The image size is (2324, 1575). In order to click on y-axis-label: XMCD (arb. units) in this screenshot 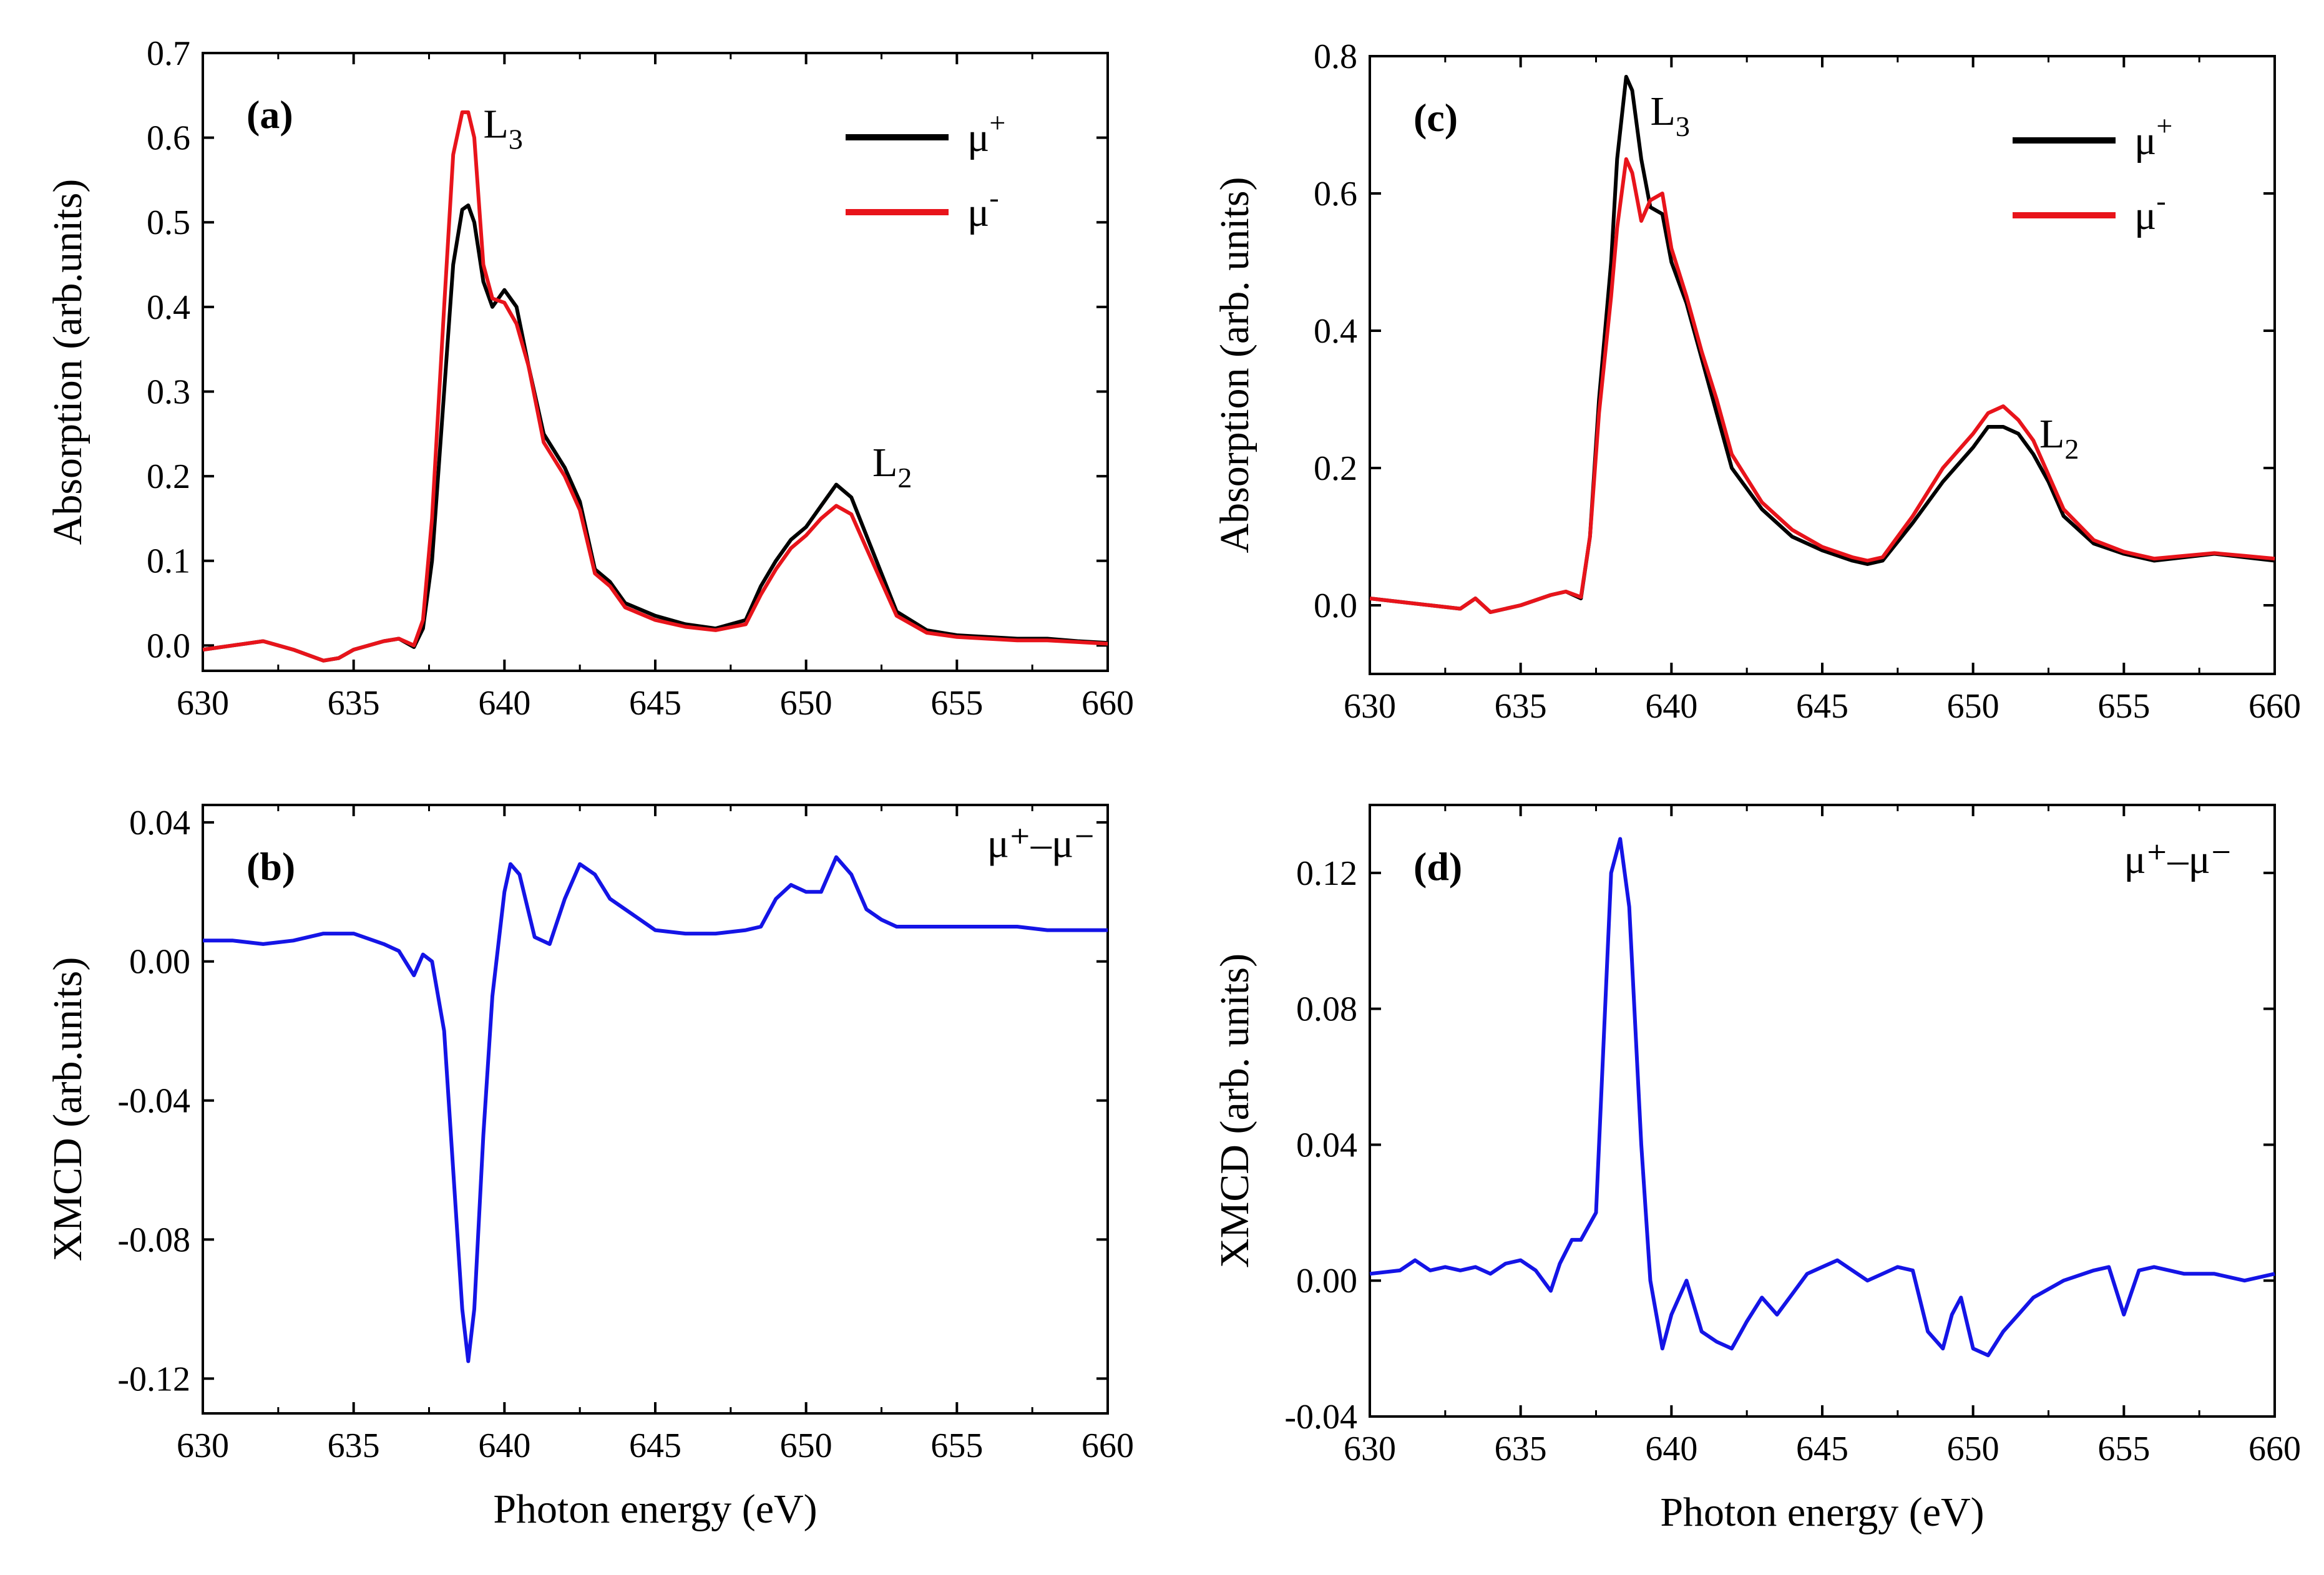, I will do `click(1234, 1110)`.